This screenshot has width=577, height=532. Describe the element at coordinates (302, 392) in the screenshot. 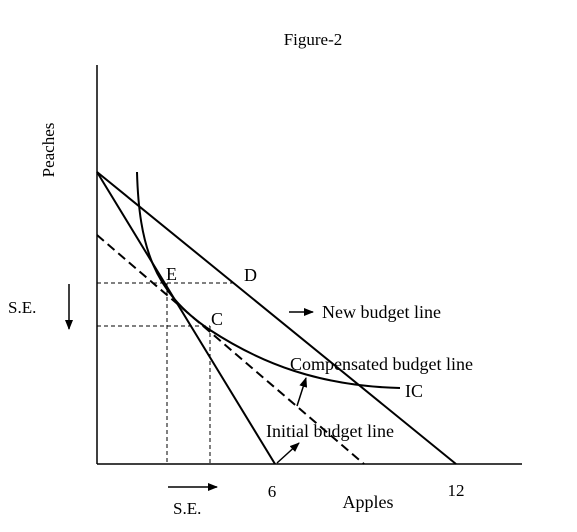

I see `compensated-budget-line-arrow` at that location.